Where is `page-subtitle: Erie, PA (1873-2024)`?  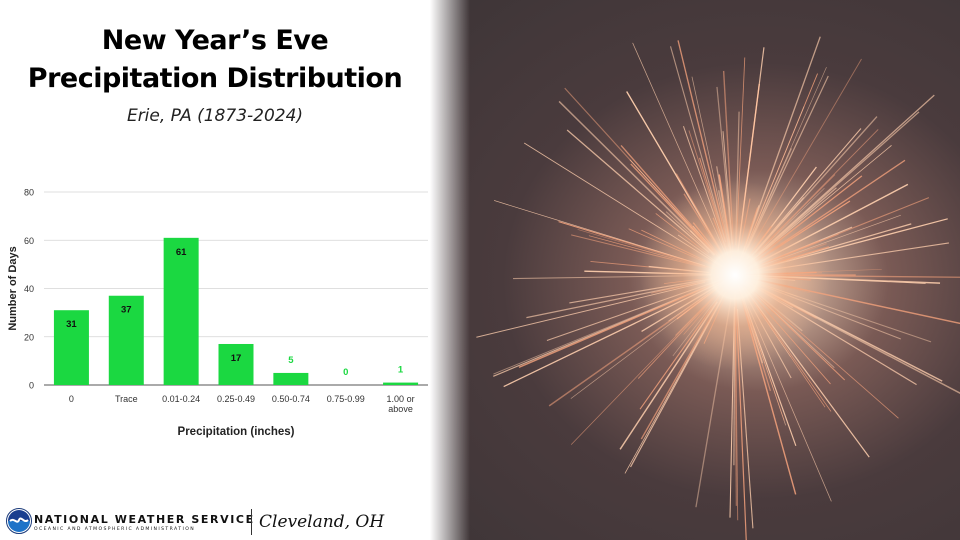 page-subtitle: Erie, PA (1873-2024) is located at coordinates (215, 116).